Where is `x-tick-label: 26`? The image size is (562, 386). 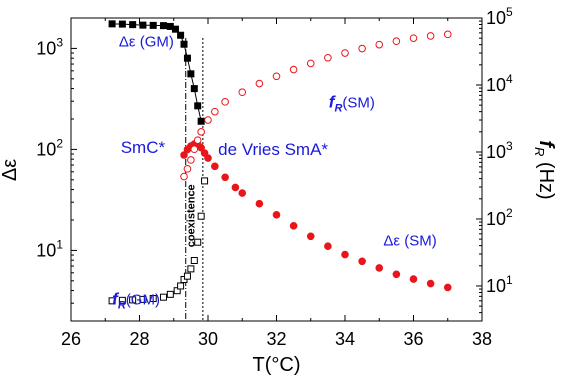 x-tick-label: 26 is located at coordinates (71, 339).